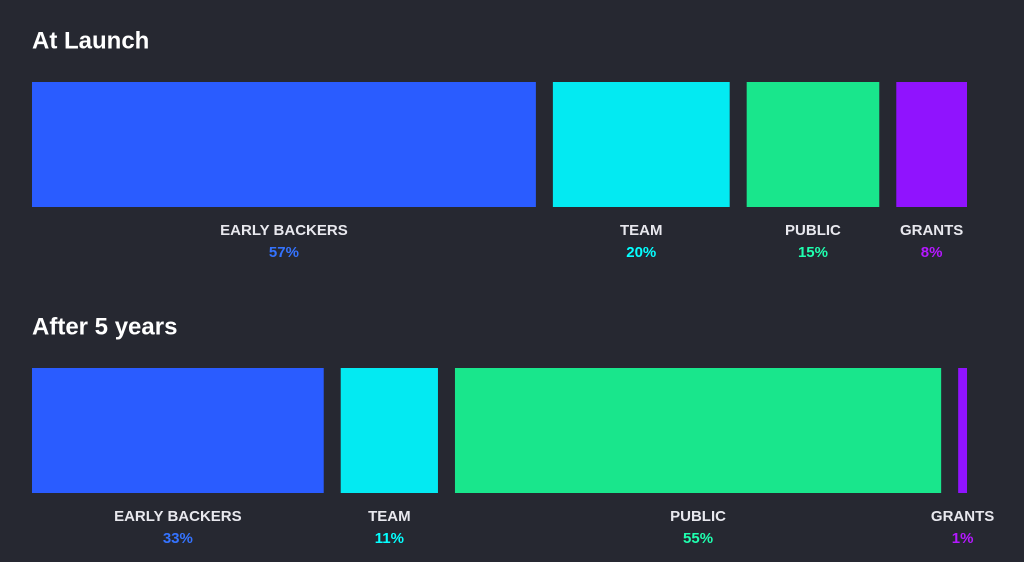 Image resolution: width=1024 pixels, height=562 pixels. Describe the element at coordinates (178, 538) in the screenshot. I see `segment-value: 33%` at that location.